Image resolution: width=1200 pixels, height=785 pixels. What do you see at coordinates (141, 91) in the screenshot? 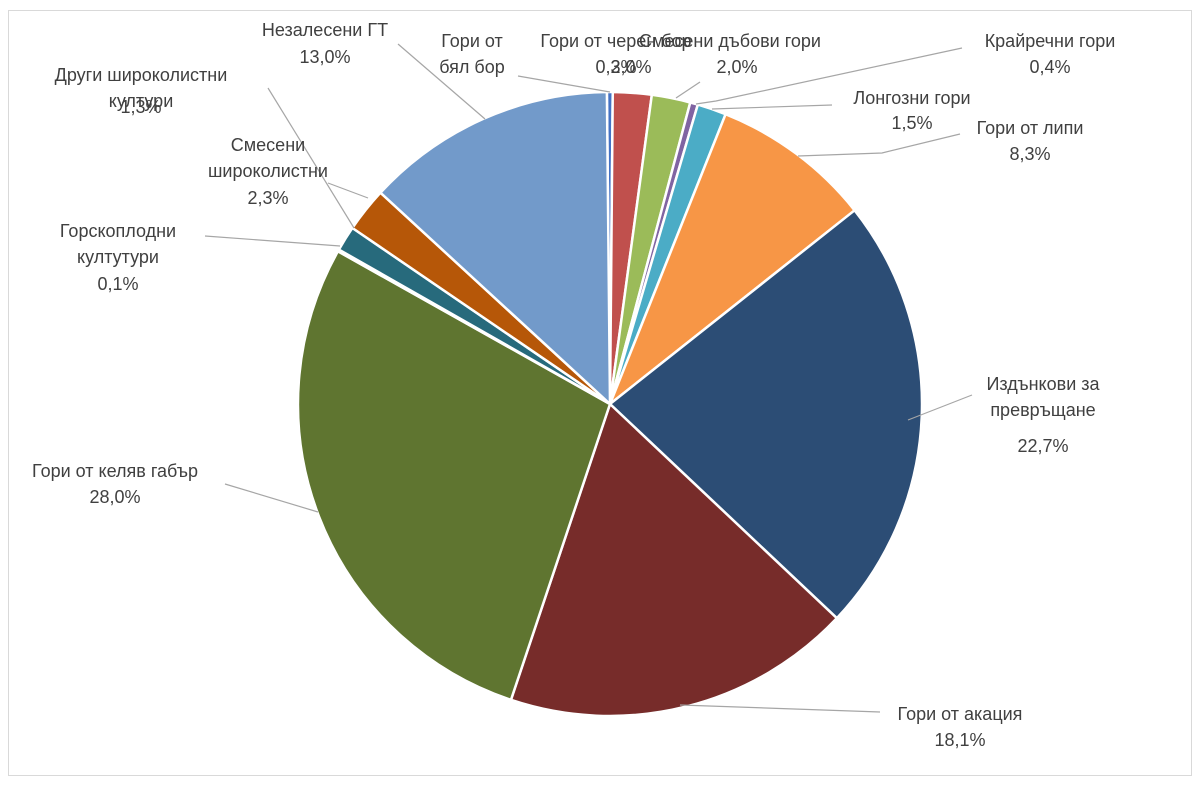
I see `slice-label-11: Други широколистни култури1,3%` at bounding box center [141, 91].